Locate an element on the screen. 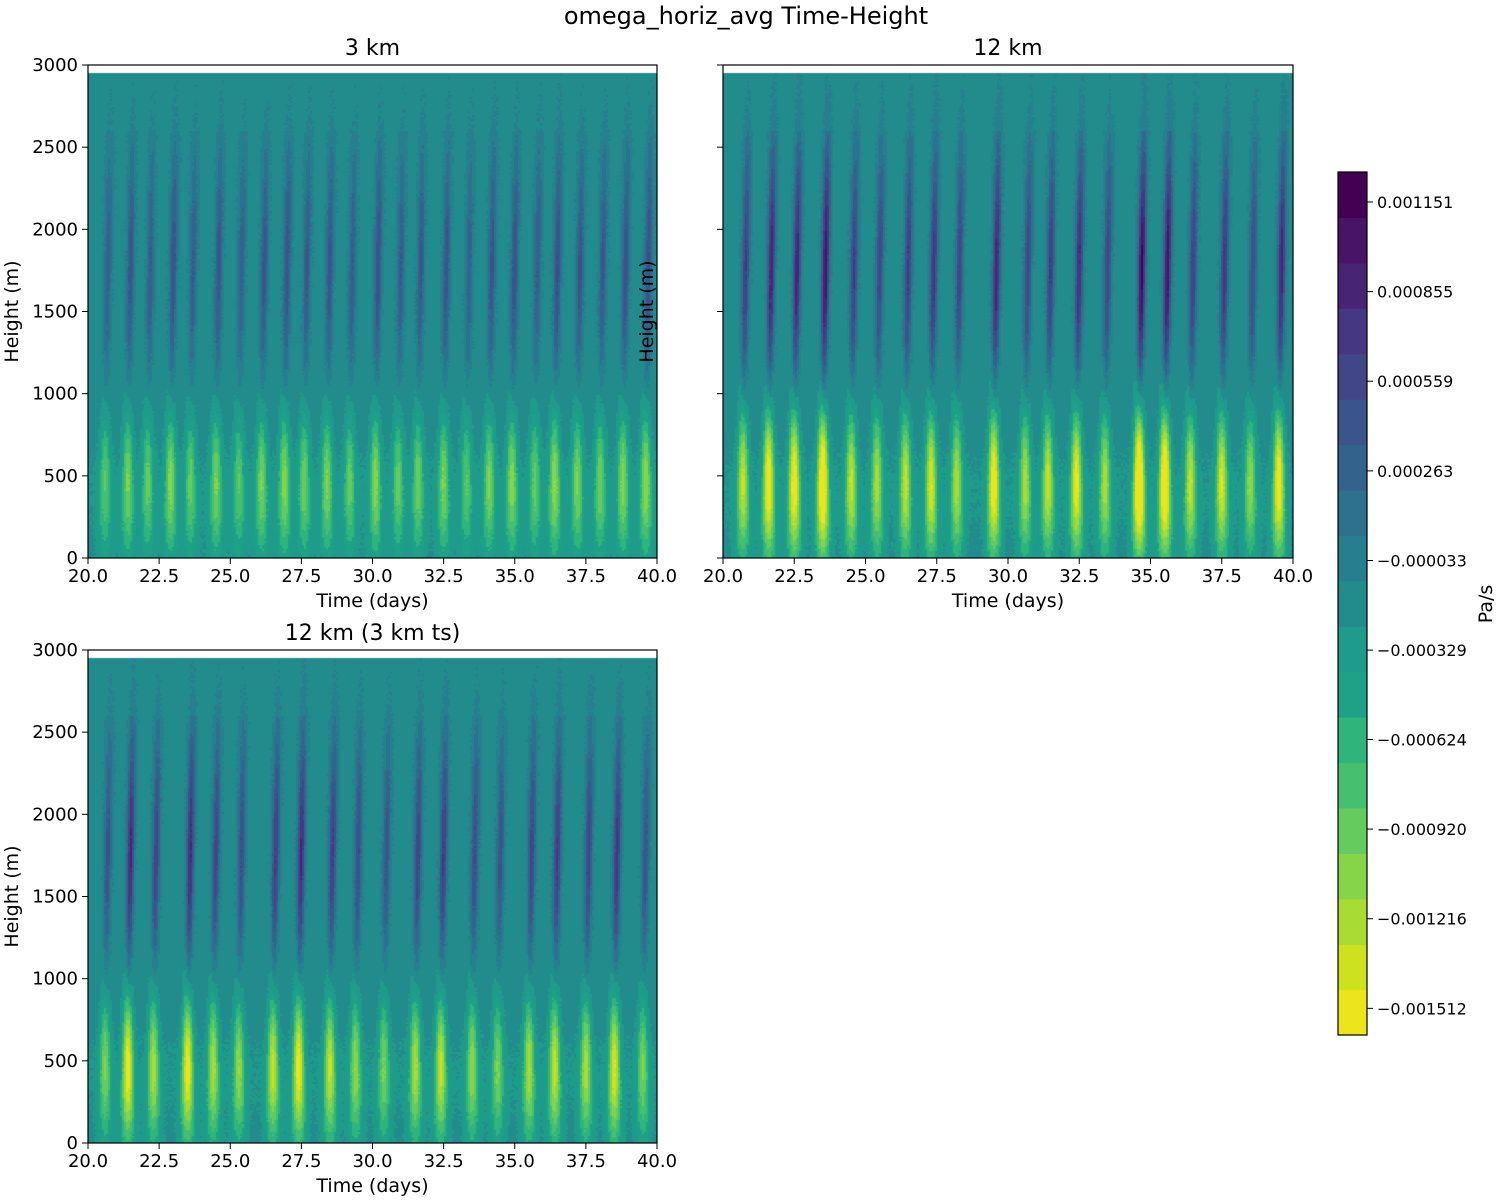 The image size is (1500, 1200). colorbar-tick-label: −0.000329 is located at coordinates (1422, 650).